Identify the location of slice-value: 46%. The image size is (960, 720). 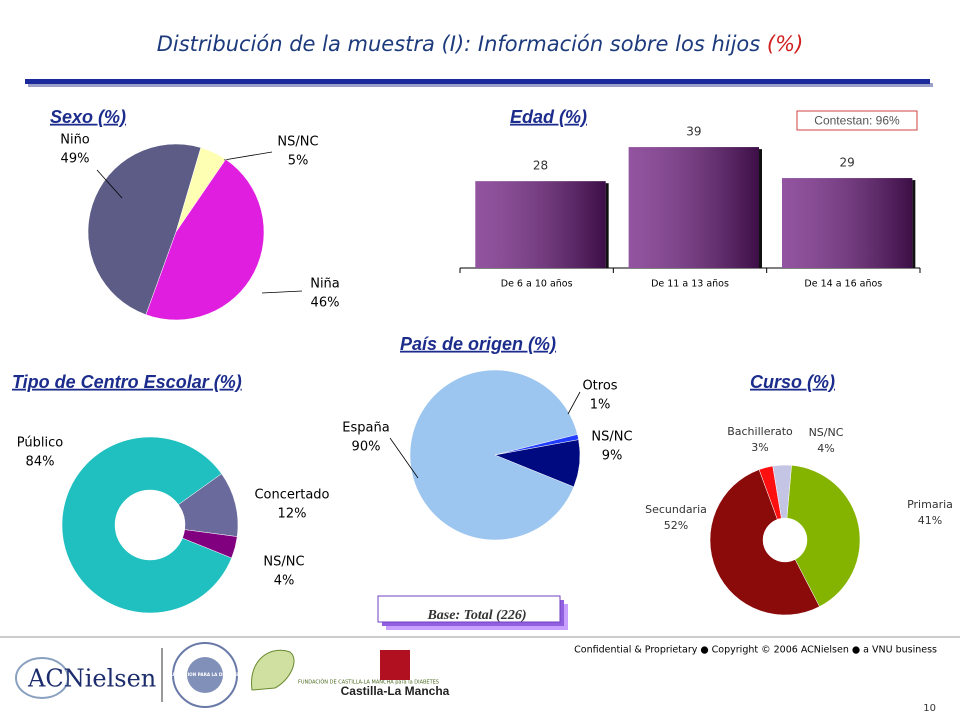
(325, 303).